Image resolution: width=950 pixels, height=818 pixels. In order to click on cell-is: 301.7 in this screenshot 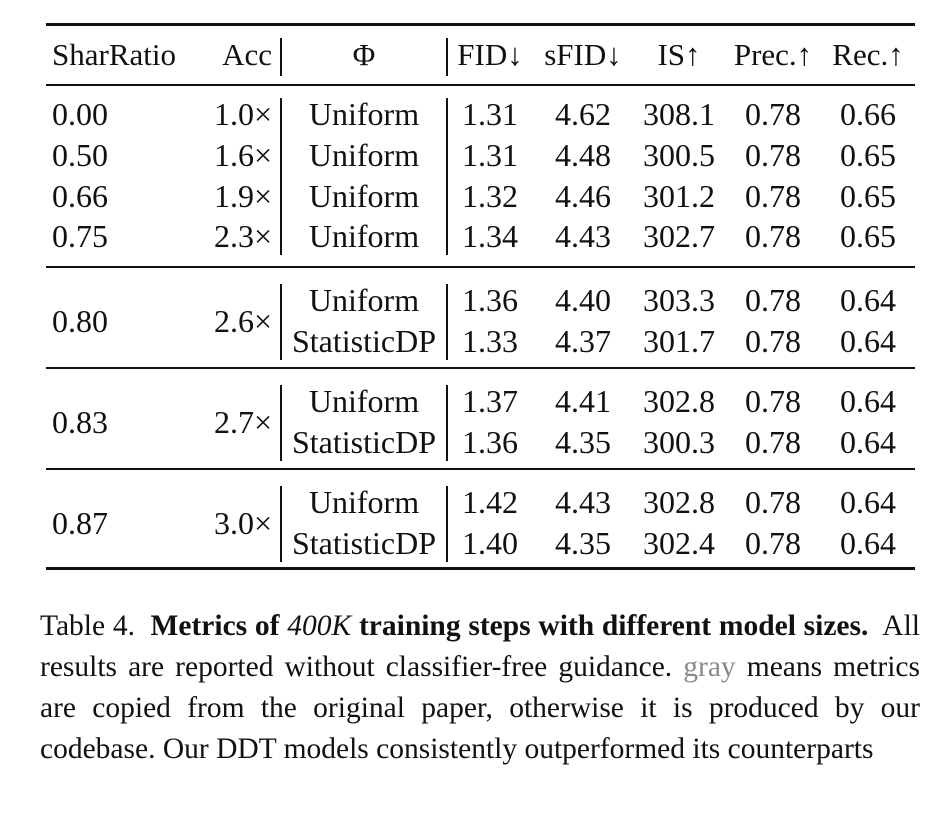, I will do `click(679, 340)`.